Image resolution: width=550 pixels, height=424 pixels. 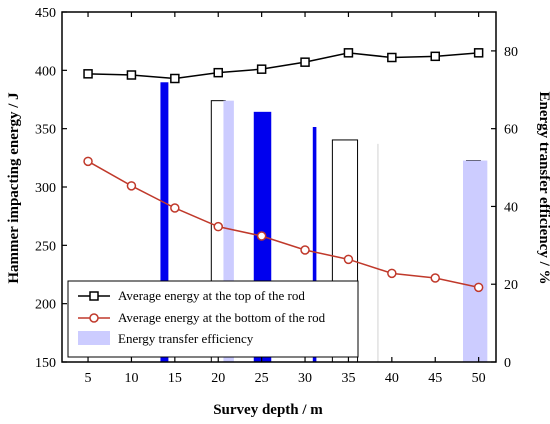 I want to click on legend-box, so click(x=213, y=319).